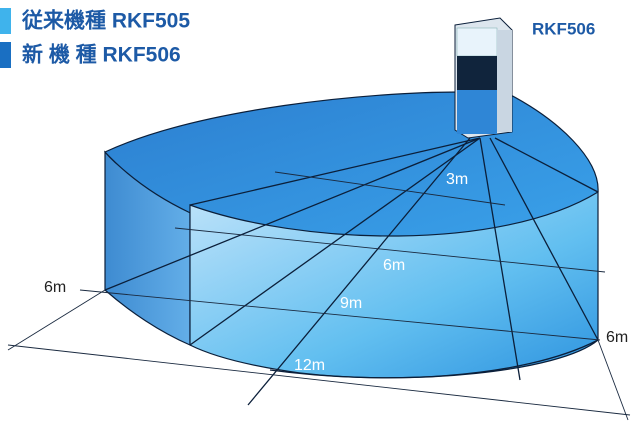 The height and width of the screenshot is (426, 639). Describe the element at coordinates (457, 179) in the screenshot. I see `distance-label: 3m` at that location.